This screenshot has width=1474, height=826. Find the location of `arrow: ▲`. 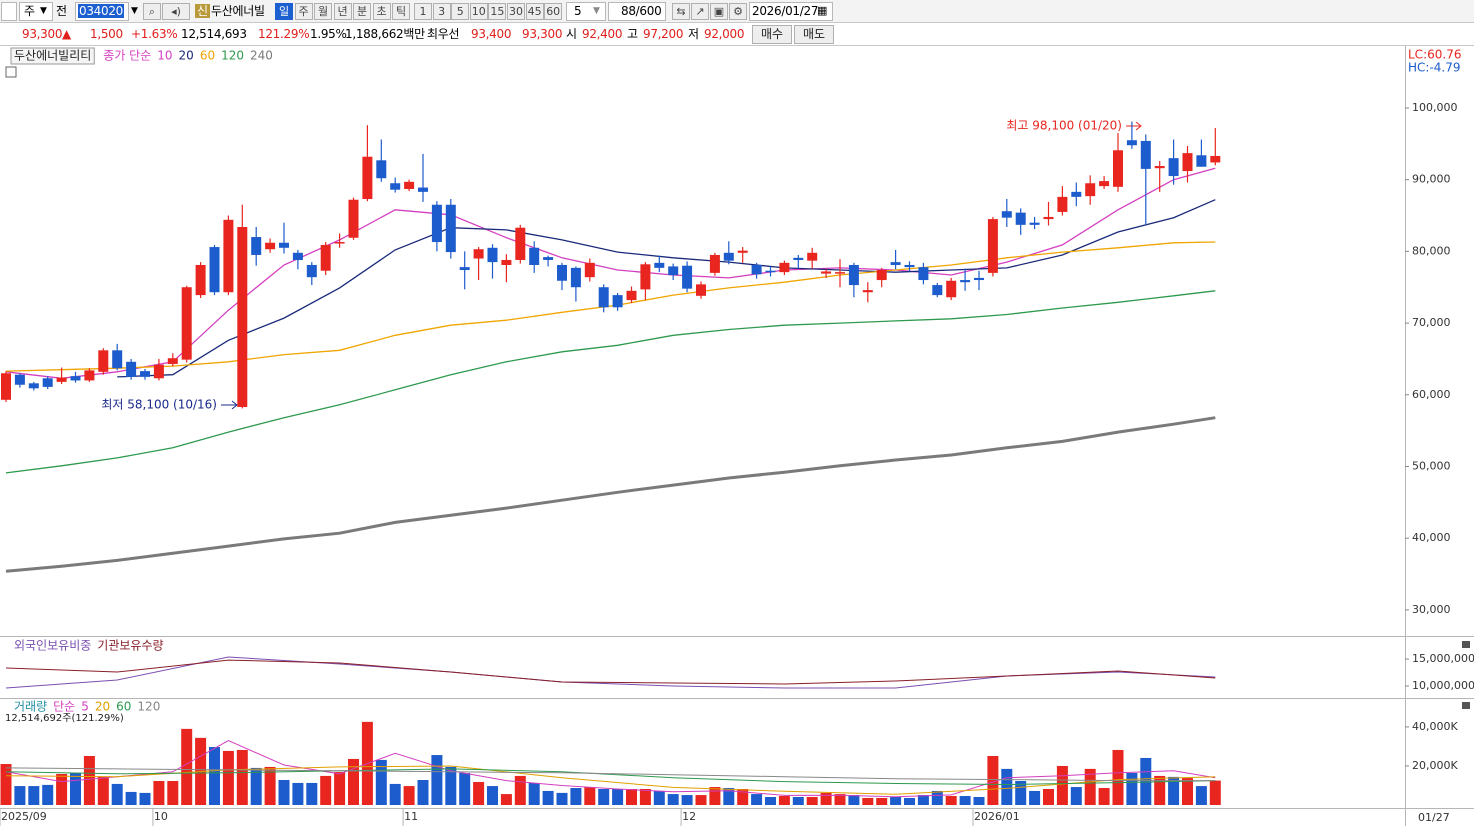

arrow: ▲ is located at coordinates (66, 34).